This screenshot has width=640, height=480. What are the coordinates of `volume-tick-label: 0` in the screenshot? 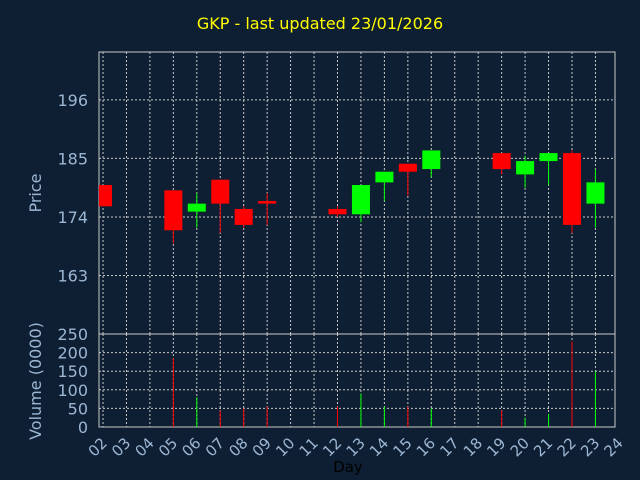 It's located at (83, 427).